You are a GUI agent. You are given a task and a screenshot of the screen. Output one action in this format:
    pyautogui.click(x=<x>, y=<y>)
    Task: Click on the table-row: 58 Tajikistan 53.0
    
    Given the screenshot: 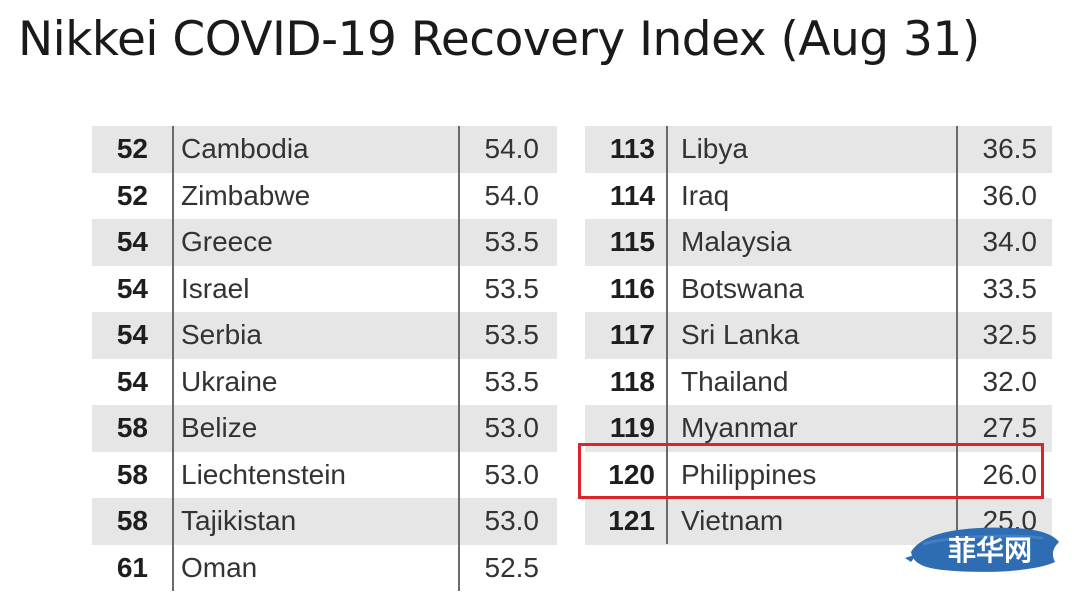 What is the action you would take?
    pyautogui.click(x=324, y=521)
    